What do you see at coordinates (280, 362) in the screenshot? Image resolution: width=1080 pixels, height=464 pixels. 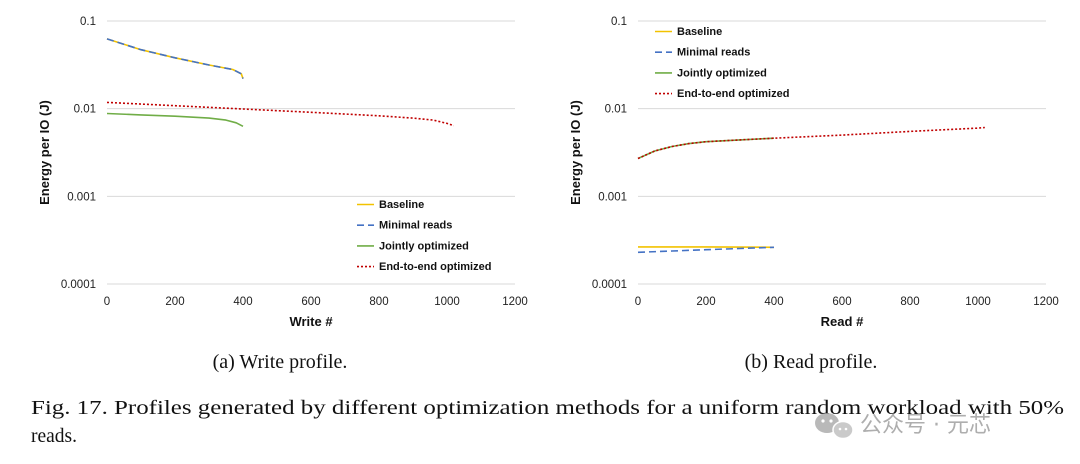 I see `subcaption-write: (a) Write profile.` at bounding box center [280, 362].